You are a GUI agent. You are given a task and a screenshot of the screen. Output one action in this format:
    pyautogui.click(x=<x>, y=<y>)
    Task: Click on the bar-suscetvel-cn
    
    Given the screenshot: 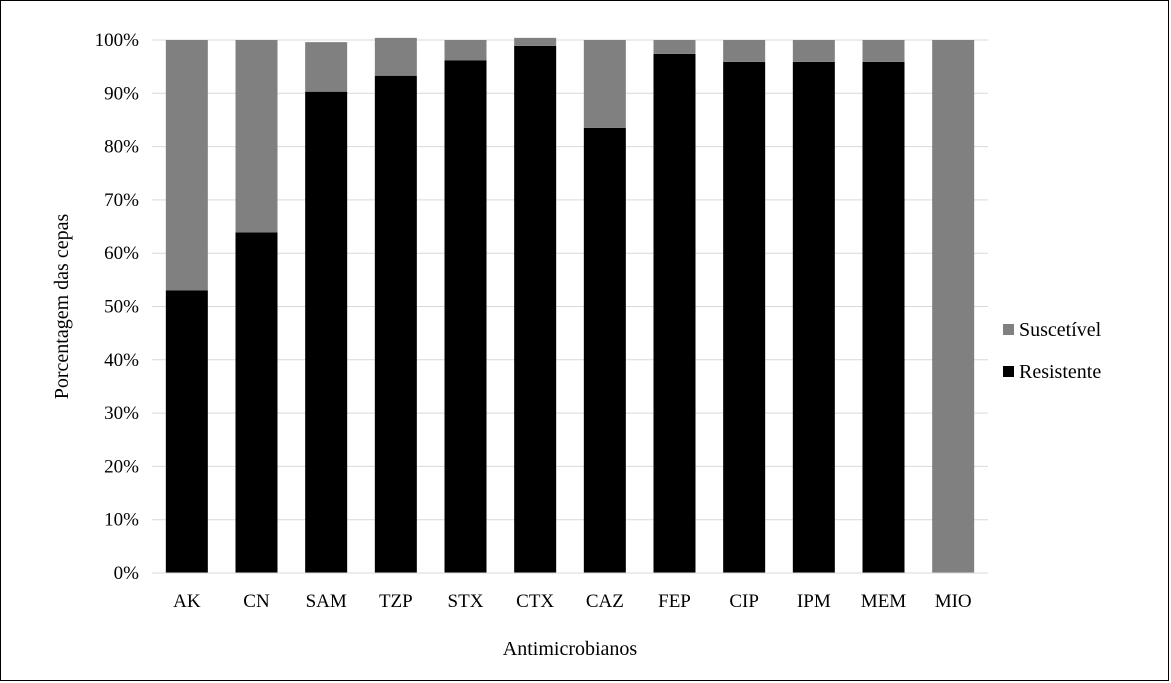 What is the action you would take?
    pyautogui.click(x=256, y=136)
    